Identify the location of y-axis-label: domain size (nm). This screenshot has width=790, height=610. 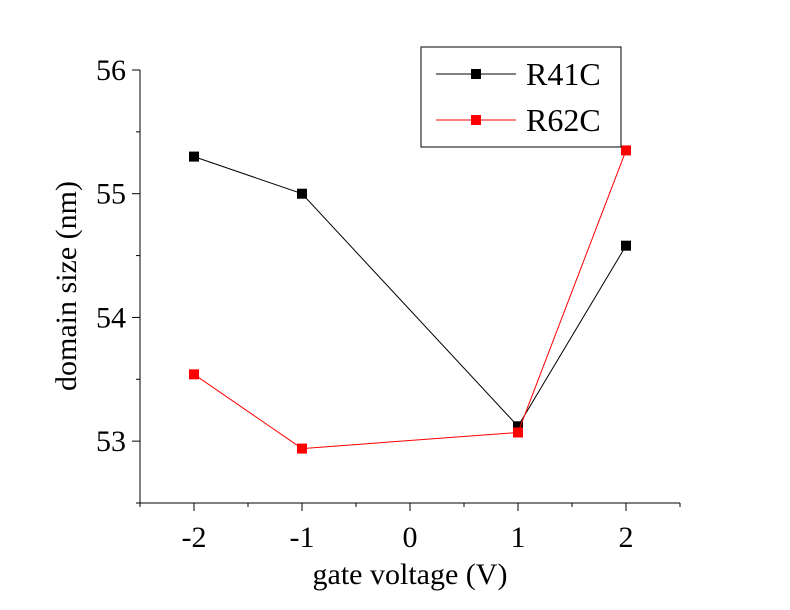
(66, 286).